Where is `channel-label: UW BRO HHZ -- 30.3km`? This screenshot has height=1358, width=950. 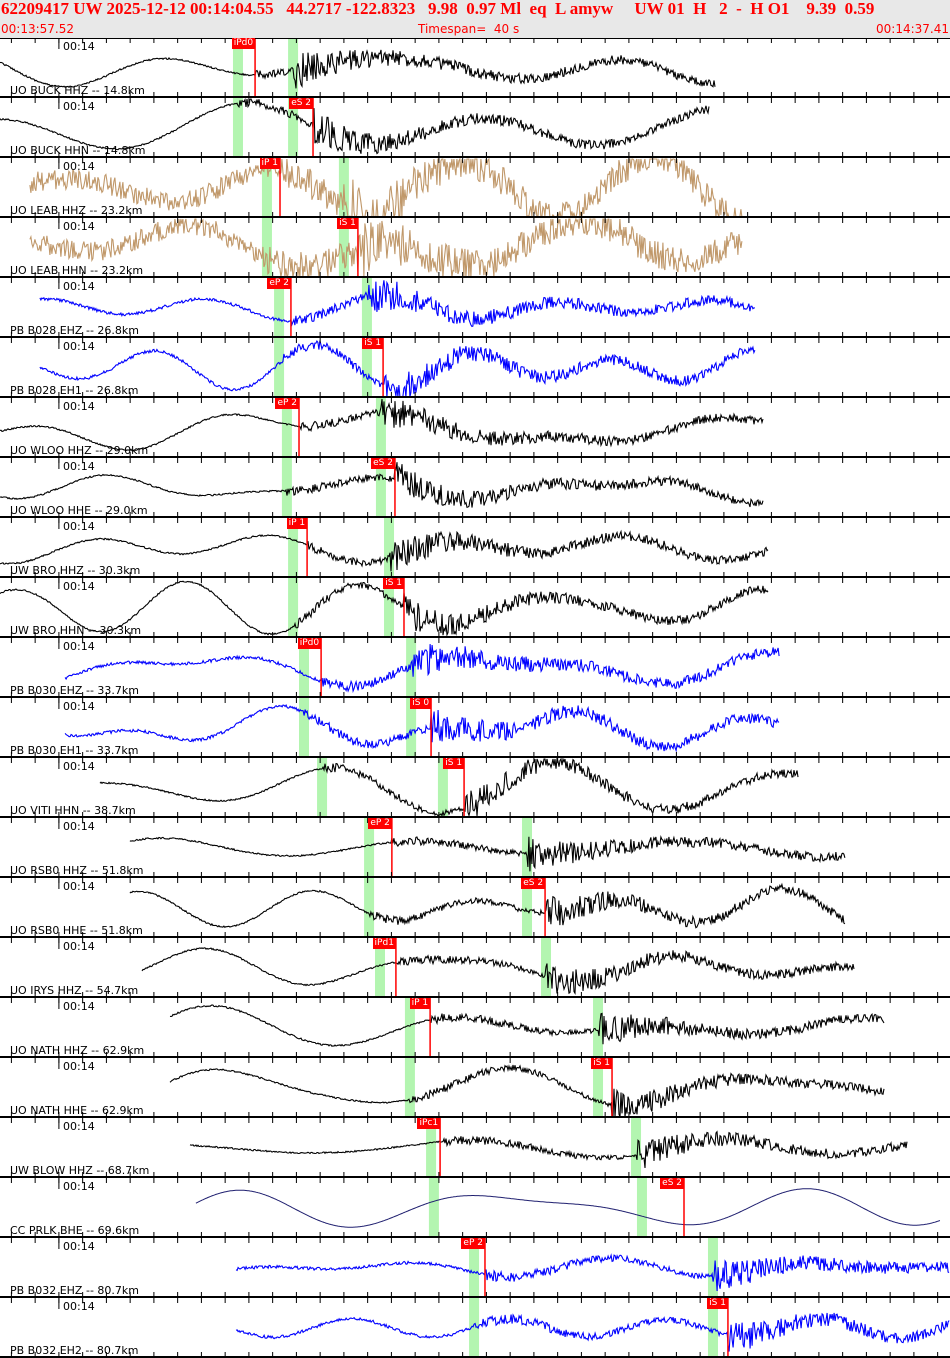
channel-label: UW BRO HHZ -- 30.3km is located at coordinates (75, 570).